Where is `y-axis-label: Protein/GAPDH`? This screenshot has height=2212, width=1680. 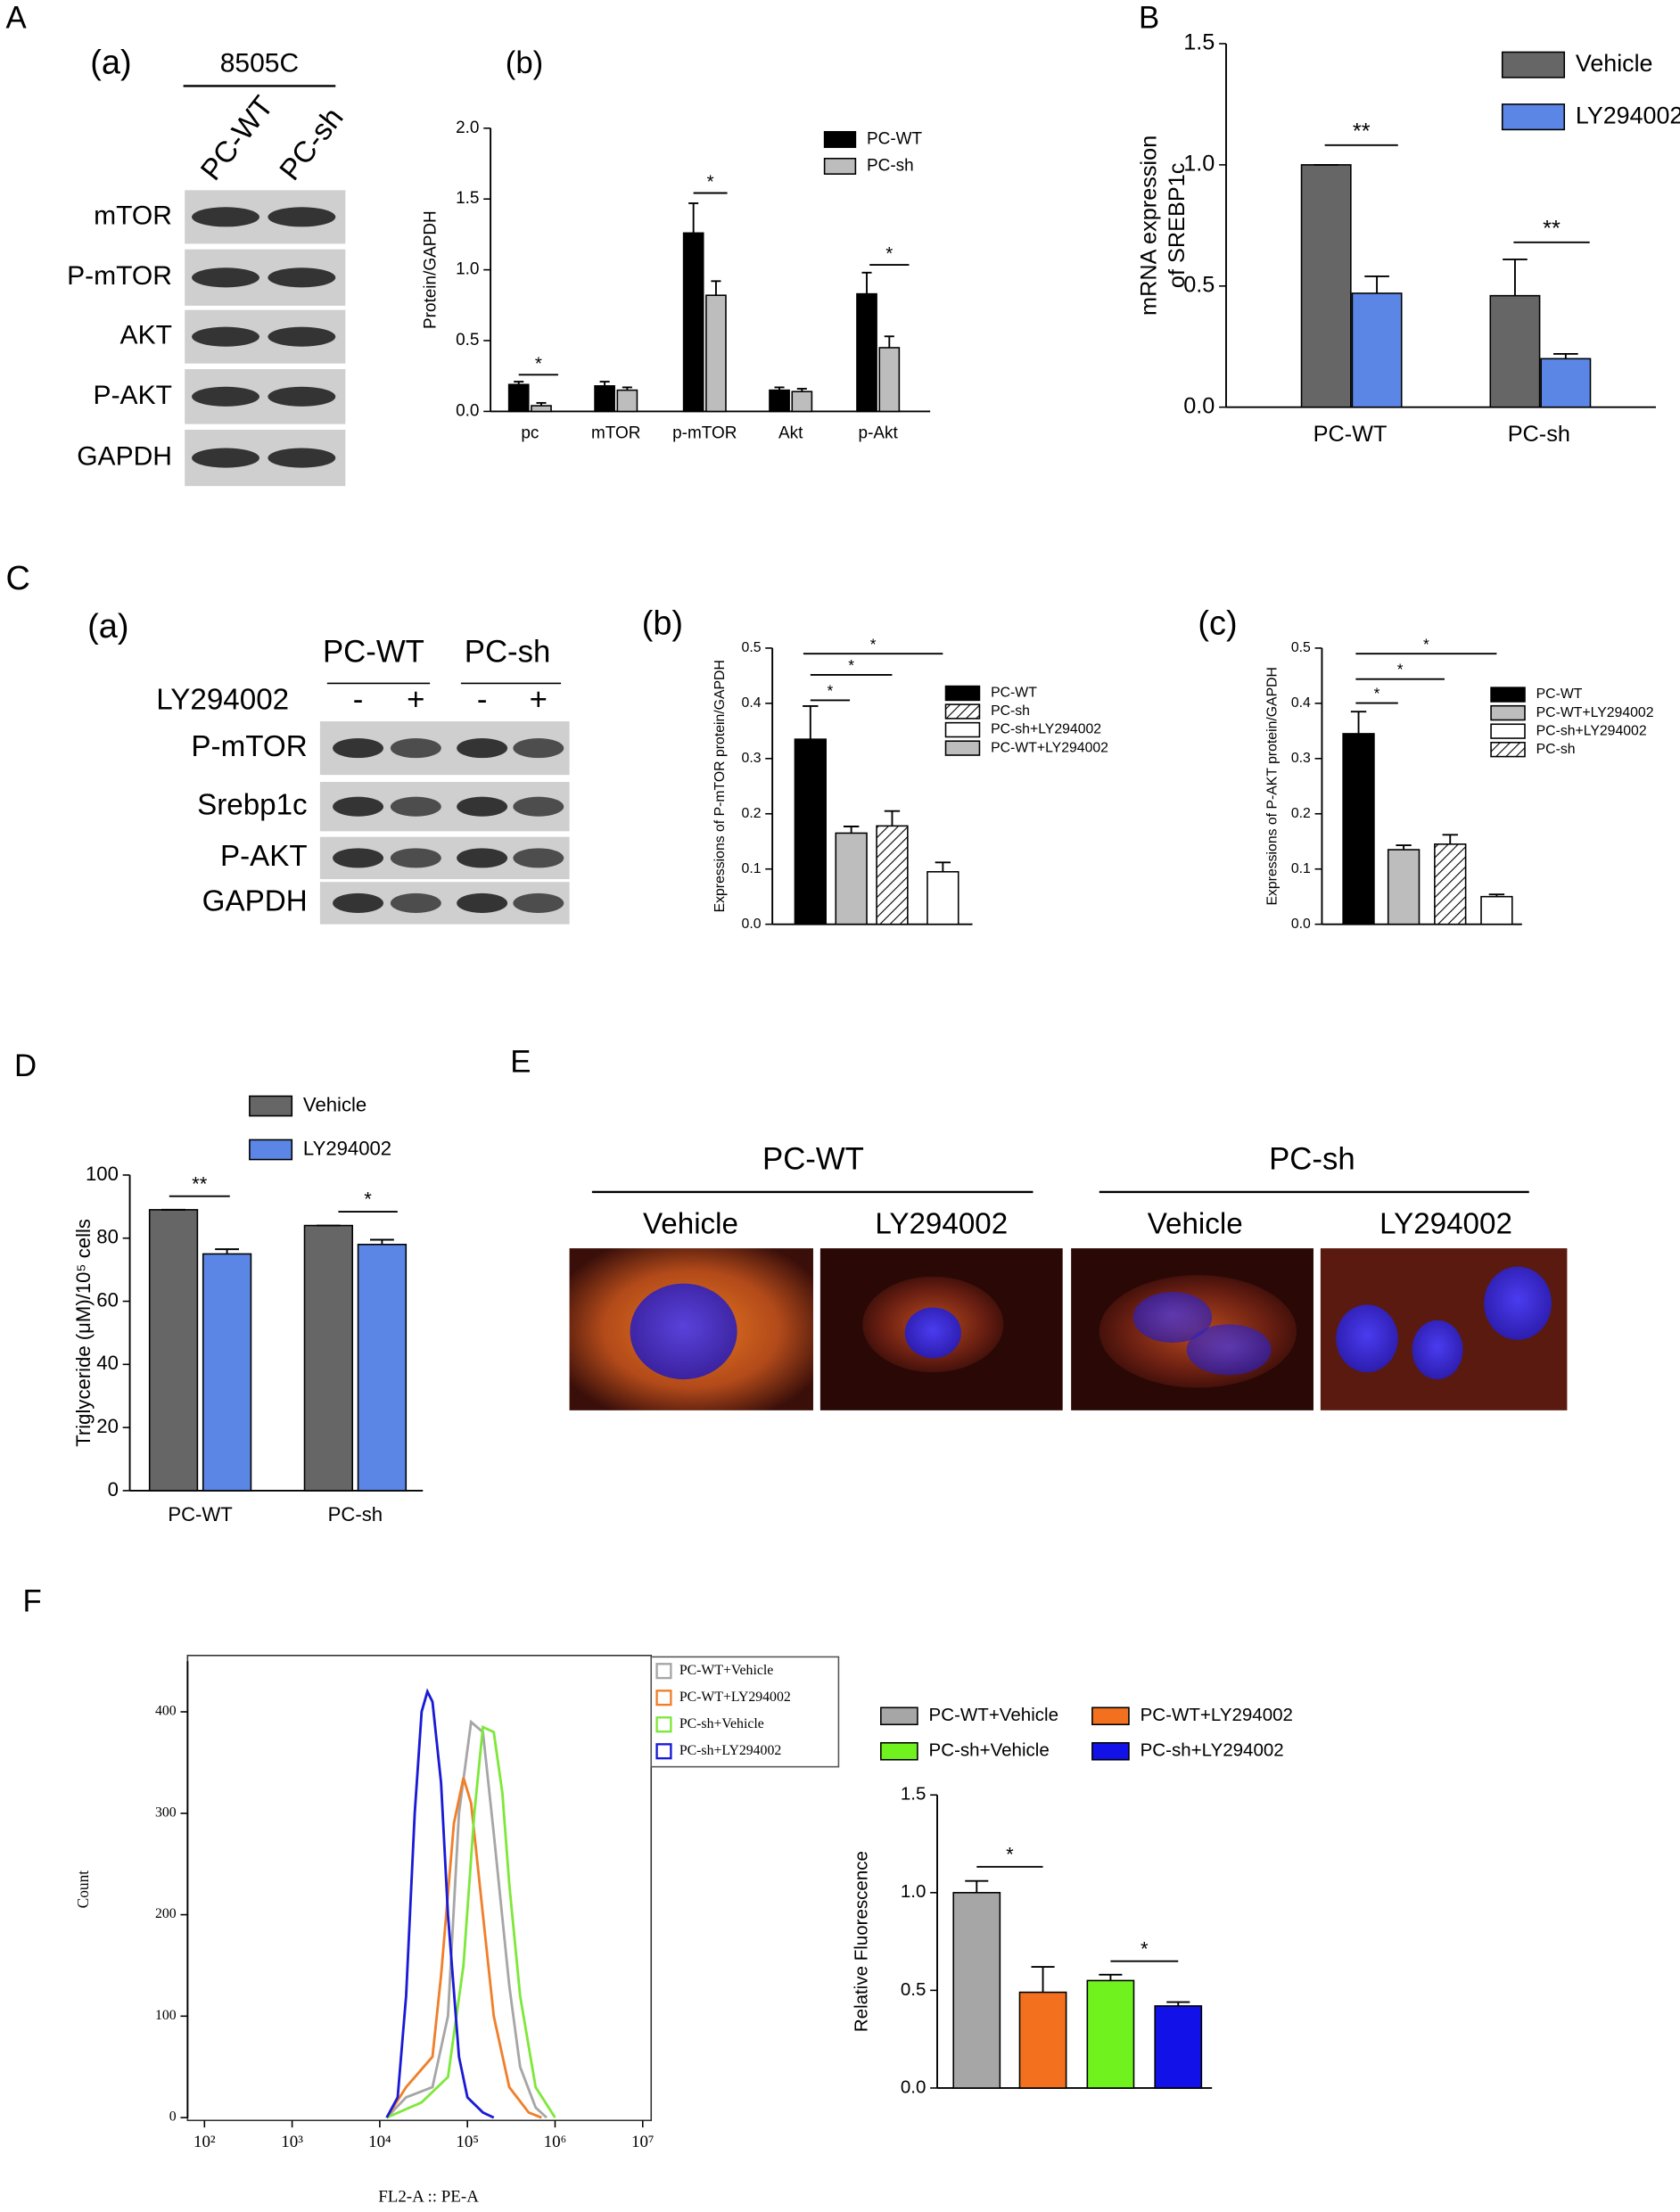
y-axis-label: Protein/GAPDH is located at coordinates (432, 269).